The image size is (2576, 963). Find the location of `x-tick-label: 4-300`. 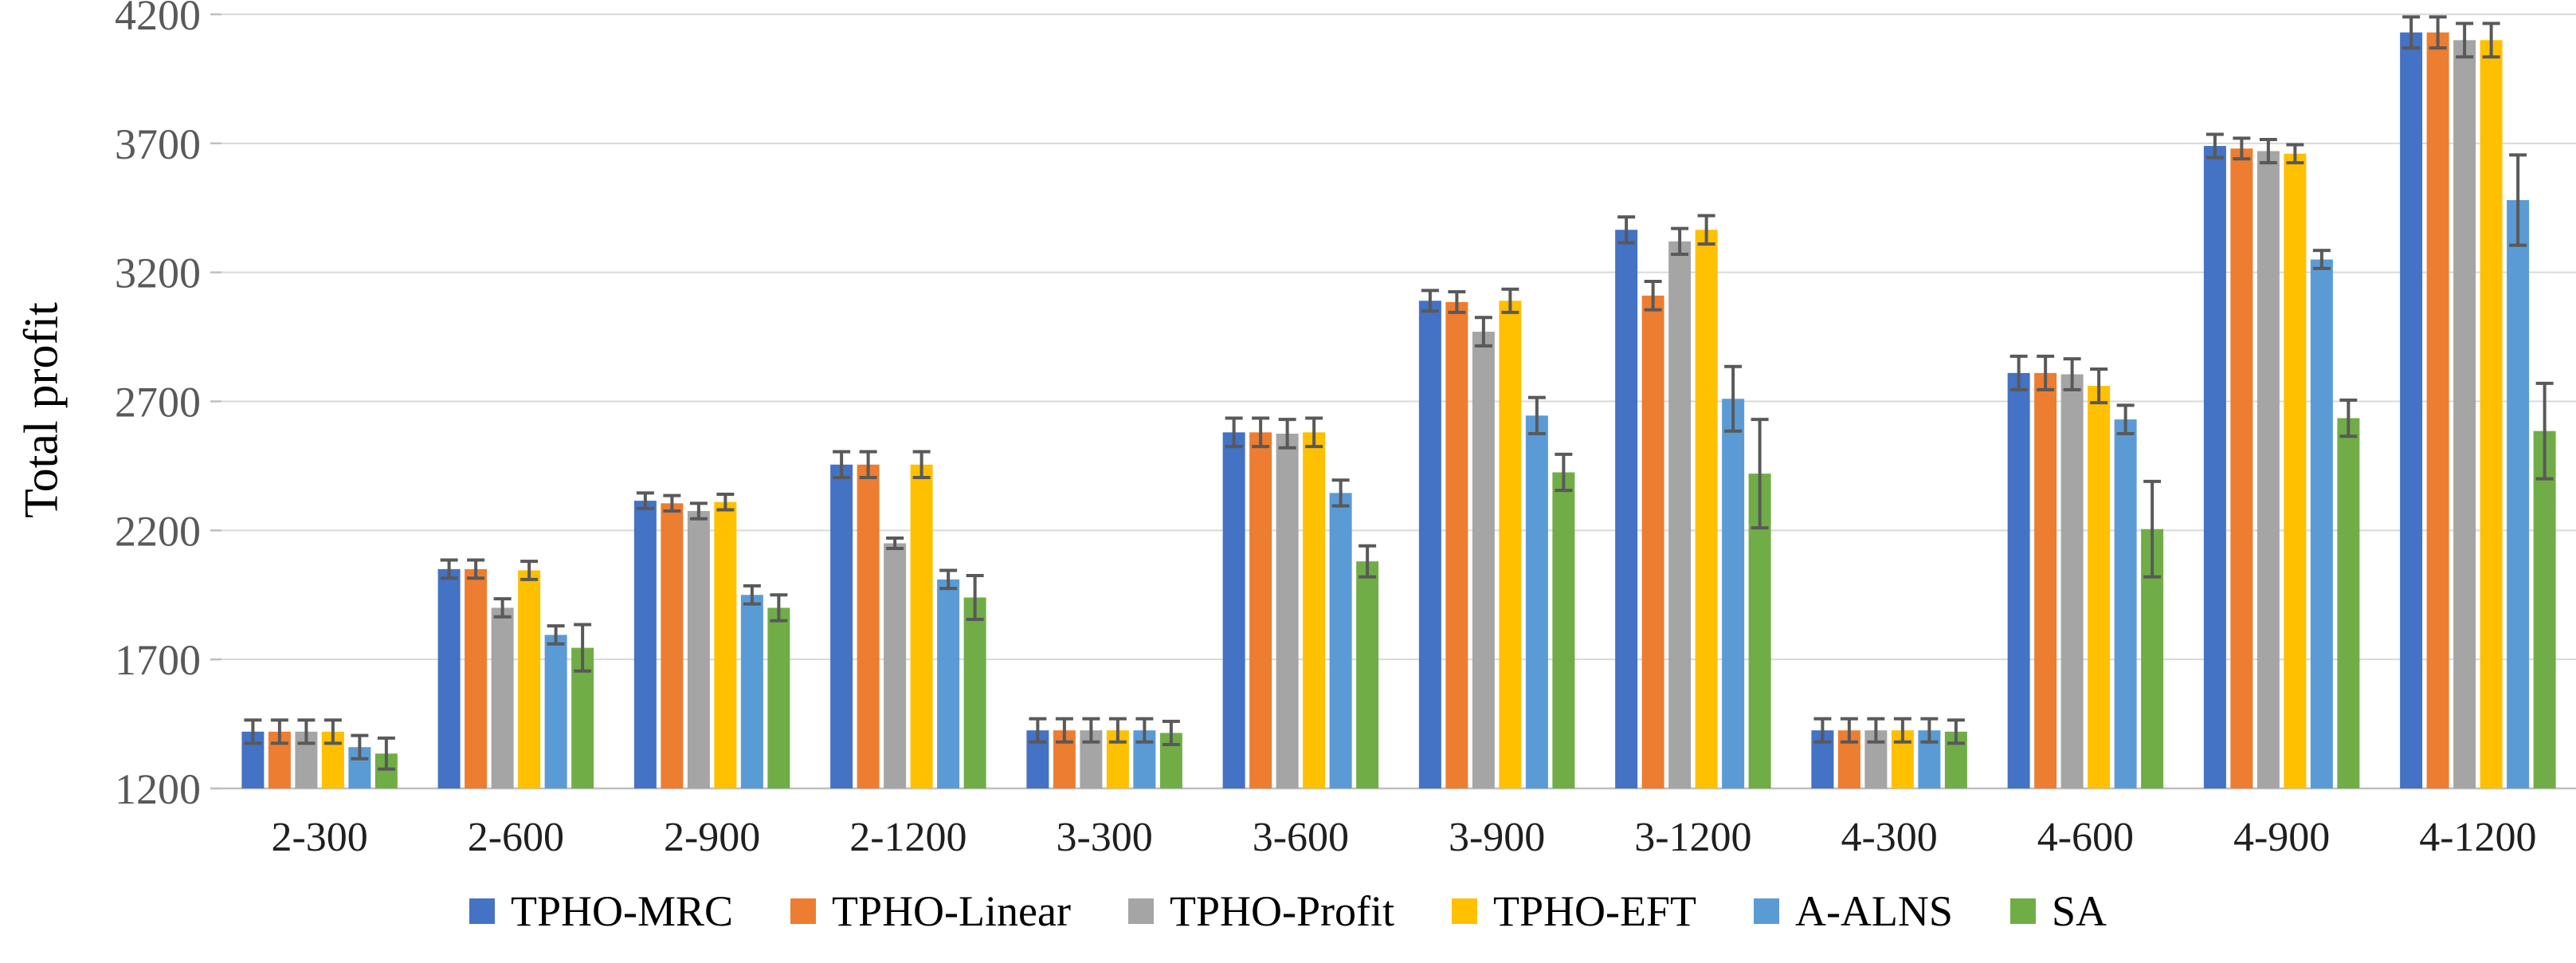

x-tick-label: 4-300 is located at coordinates (1889, 837).